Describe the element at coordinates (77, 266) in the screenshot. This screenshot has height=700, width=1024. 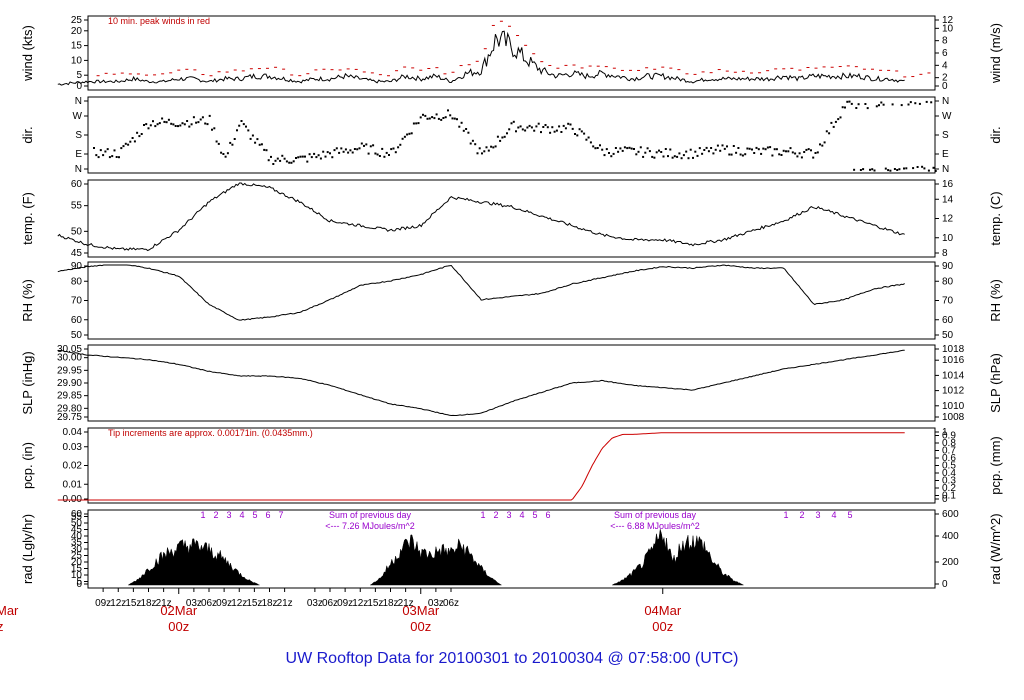
I see `humidity-panel-ytick-label-left: 90` at that location.